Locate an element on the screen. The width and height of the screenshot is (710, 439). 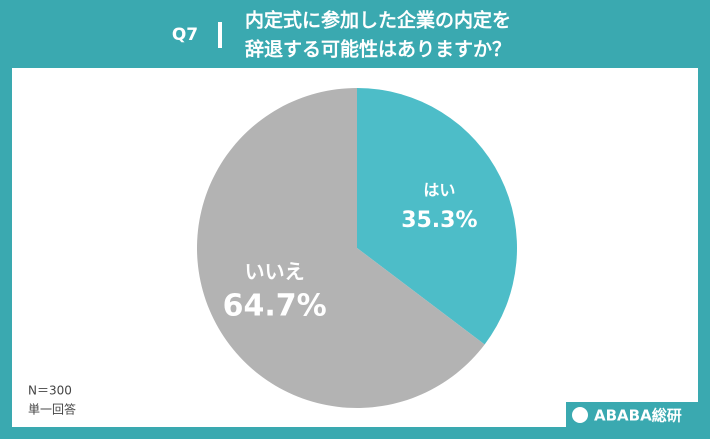
value-label: 64.7% is located at coordinates (275, 305).